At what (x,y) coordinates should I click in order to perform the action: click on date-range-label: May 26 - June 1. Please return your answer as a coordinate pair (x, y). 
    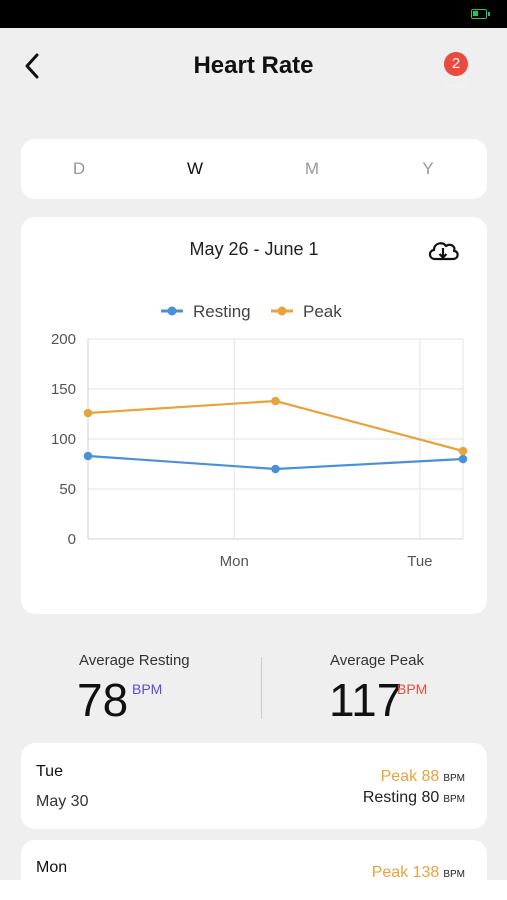
    Looking at the image, I should click on (254, 249).